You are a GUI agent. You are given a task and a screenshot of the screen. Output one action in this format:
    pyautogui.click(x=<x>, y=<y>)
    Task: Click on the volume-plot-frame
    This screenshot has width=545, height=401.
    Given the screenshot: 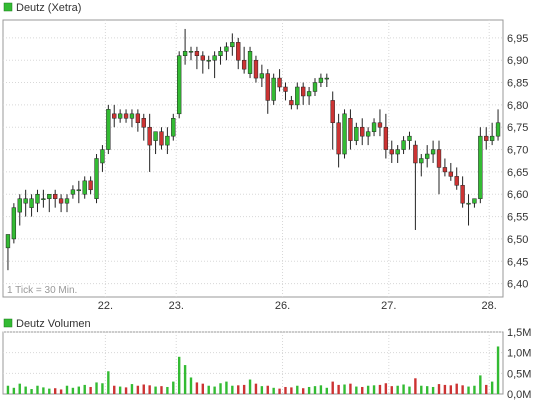 What is the action you would take?
    pyautogui.click(x=253, y=363)
    